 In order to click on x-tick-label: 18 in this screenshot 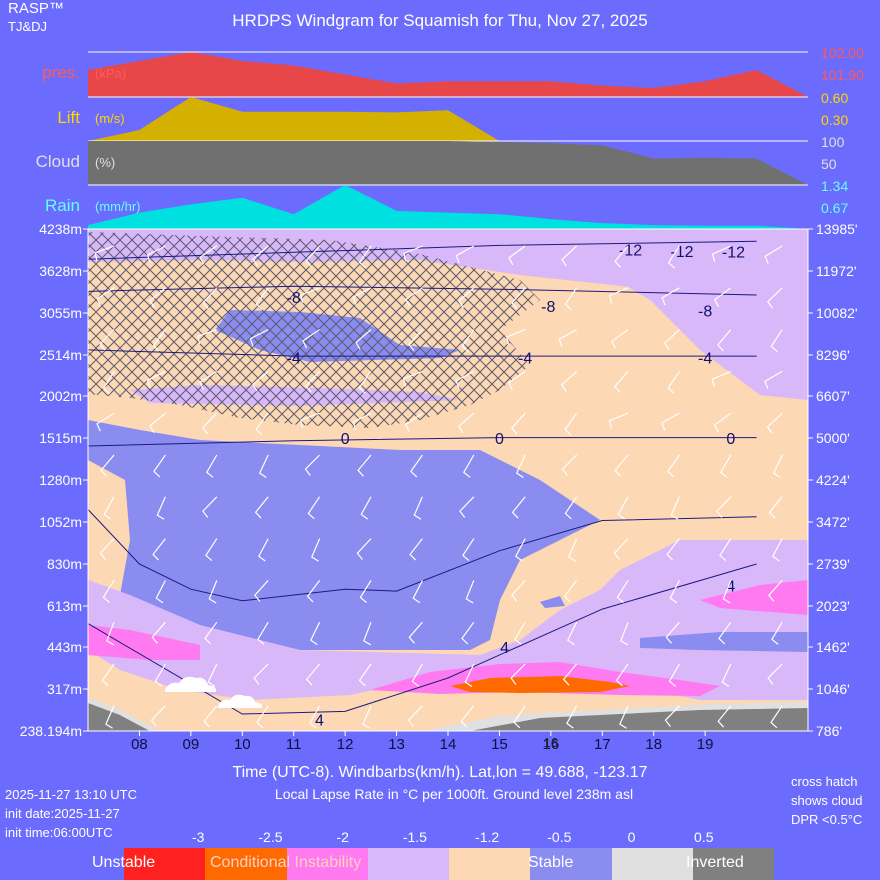, I will do `click(653, 744)`.